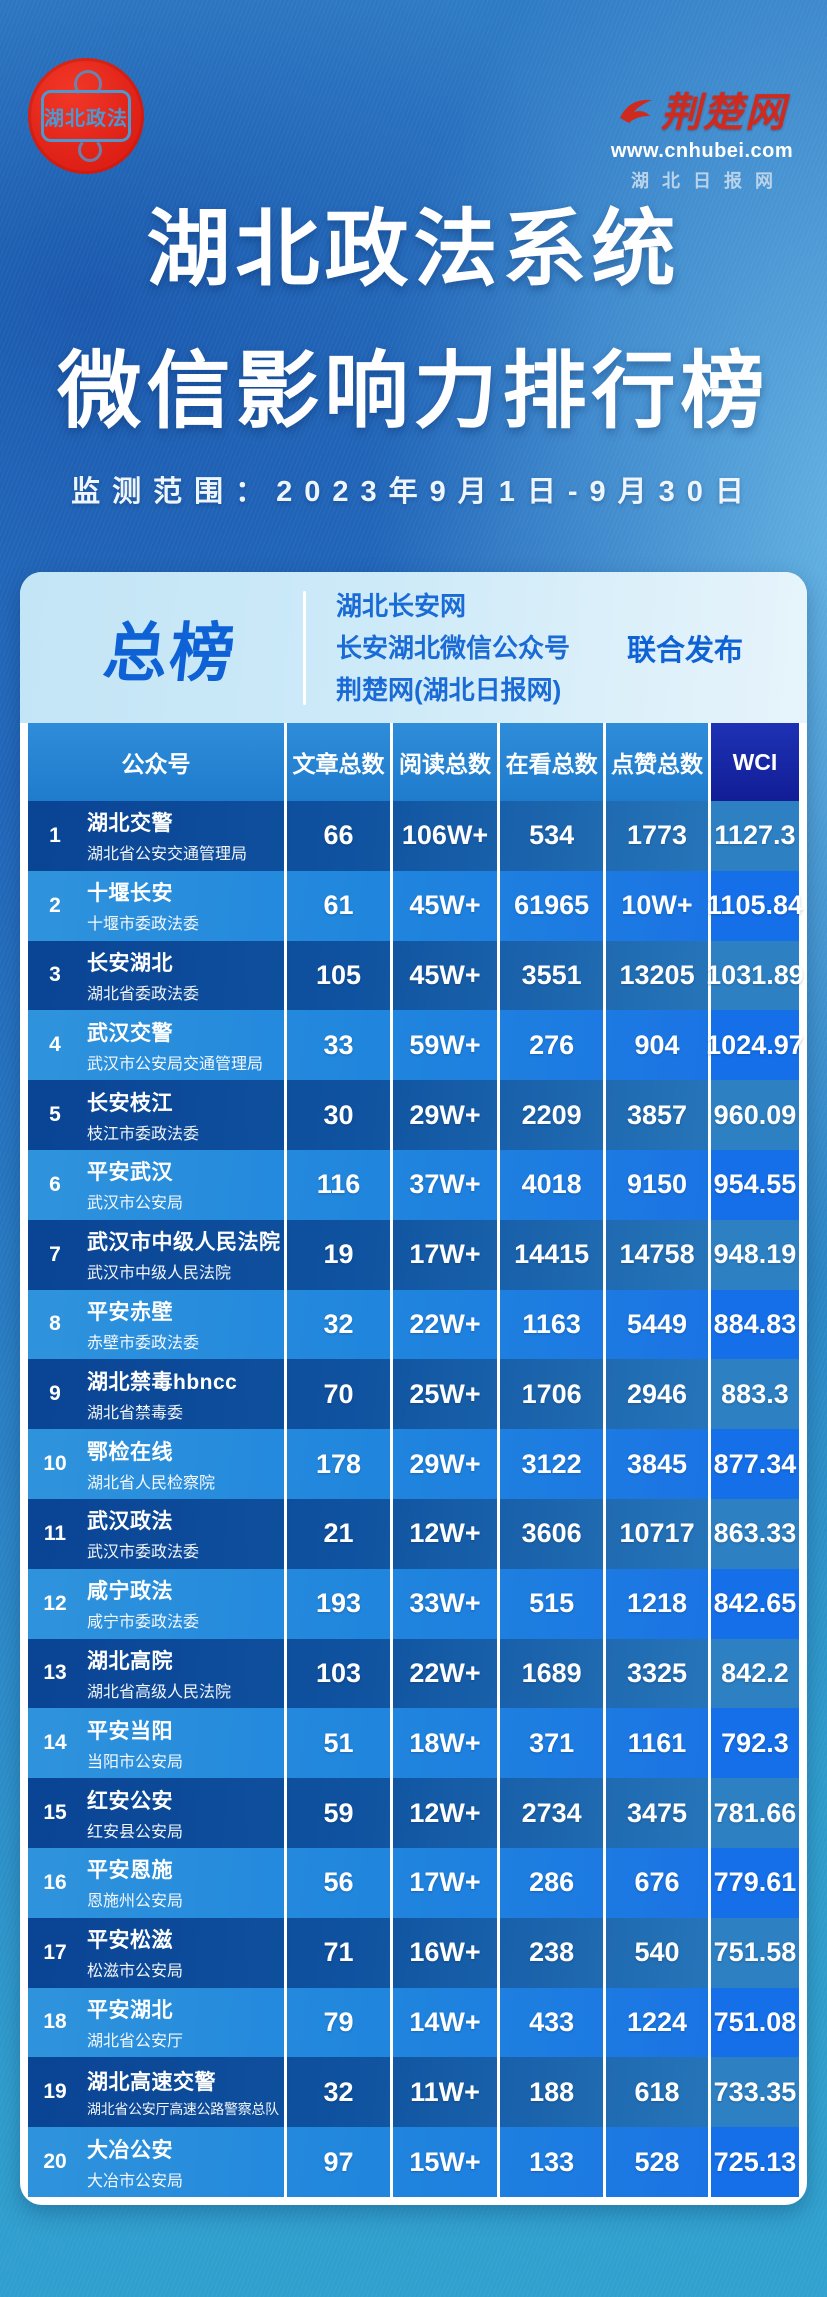  I want to click on reads-count: 15W+, so click(443, 2162).